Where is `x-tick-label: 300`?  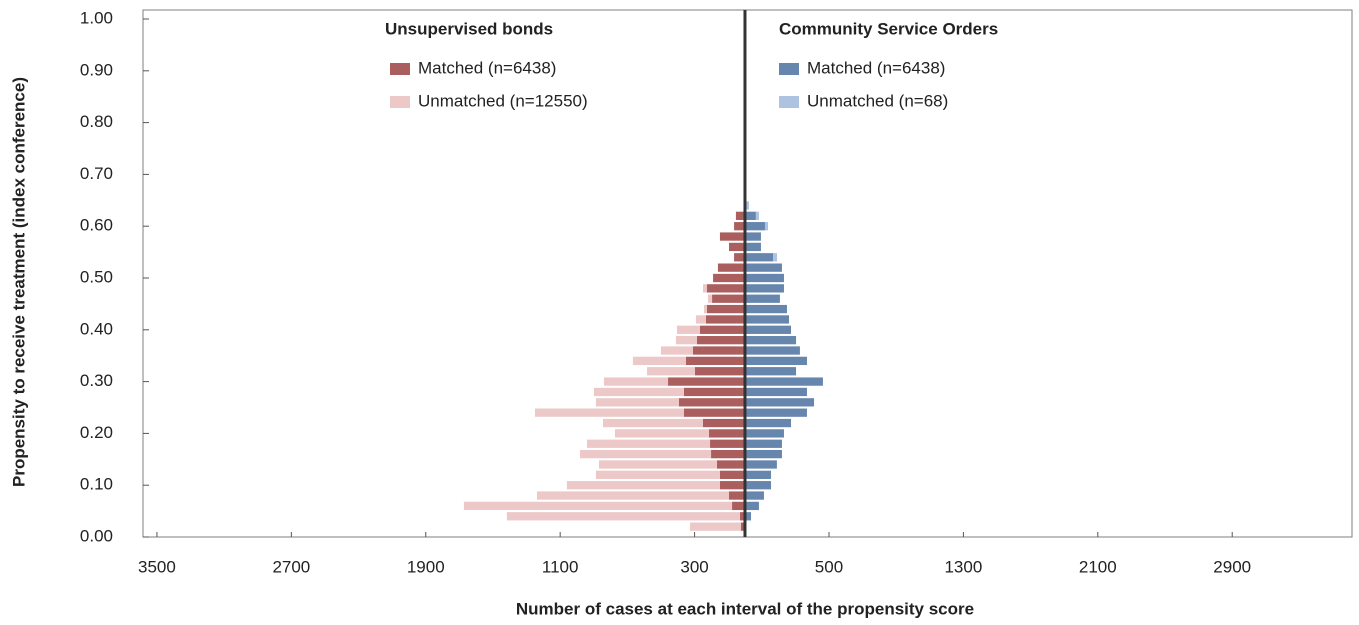
x-tick-label: 300 is located at coordinates (694, 566).